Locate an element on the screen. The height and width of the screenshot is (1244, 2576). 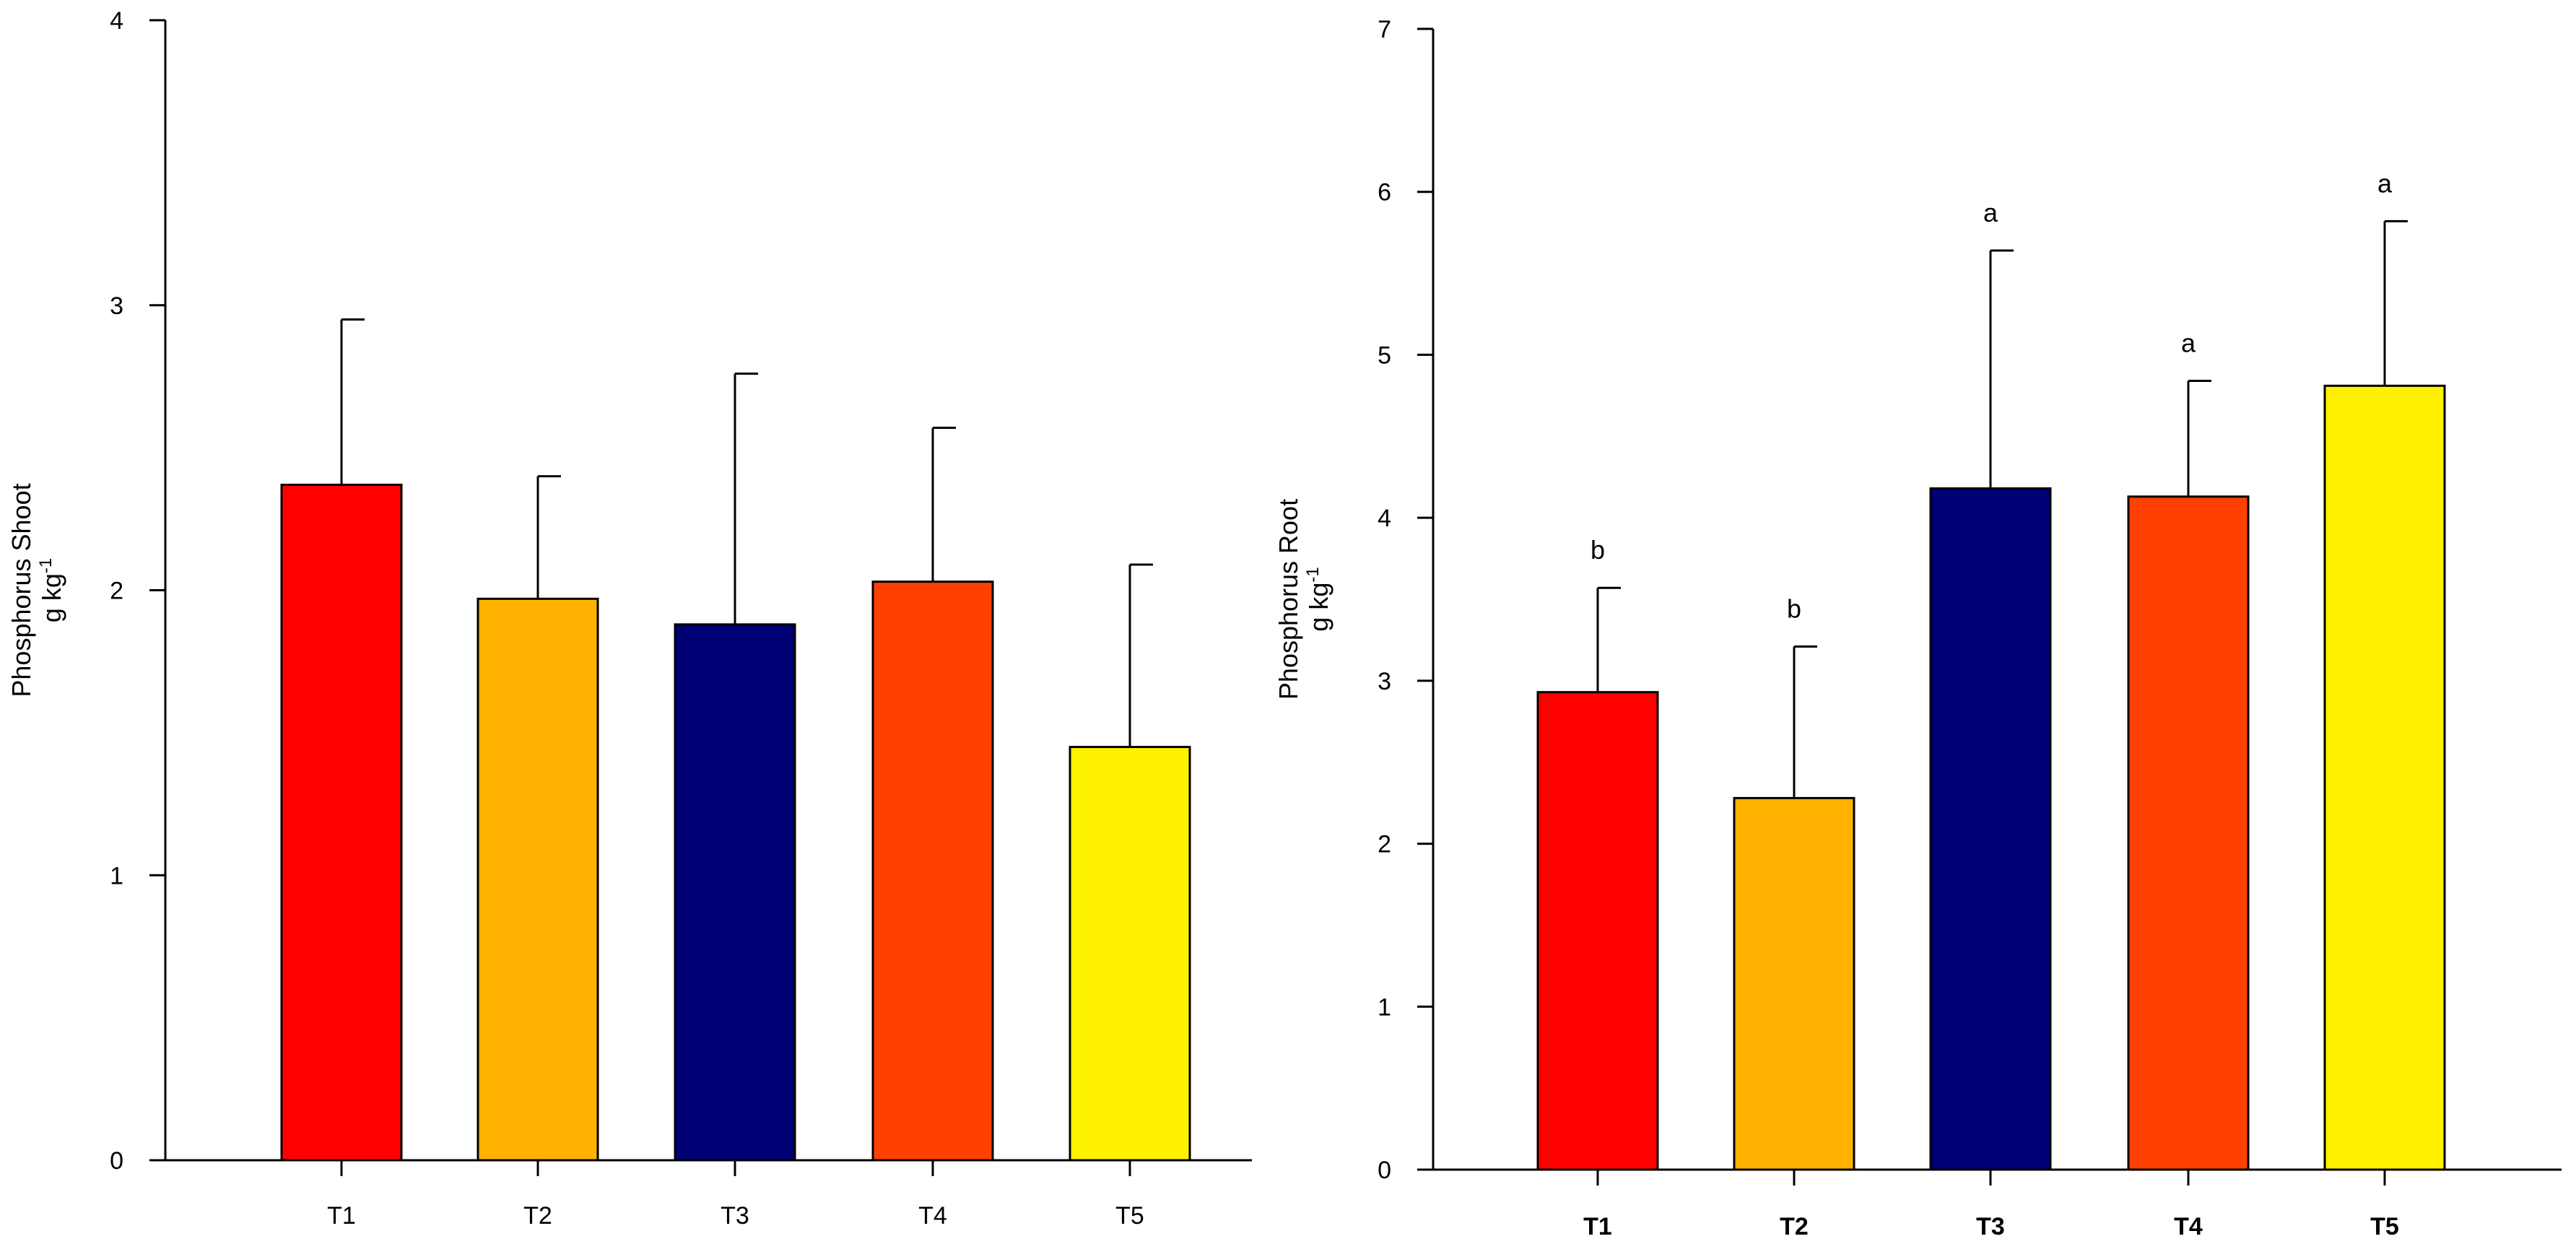
y-tick-label: 6 is located at coordinates (1384, 193).